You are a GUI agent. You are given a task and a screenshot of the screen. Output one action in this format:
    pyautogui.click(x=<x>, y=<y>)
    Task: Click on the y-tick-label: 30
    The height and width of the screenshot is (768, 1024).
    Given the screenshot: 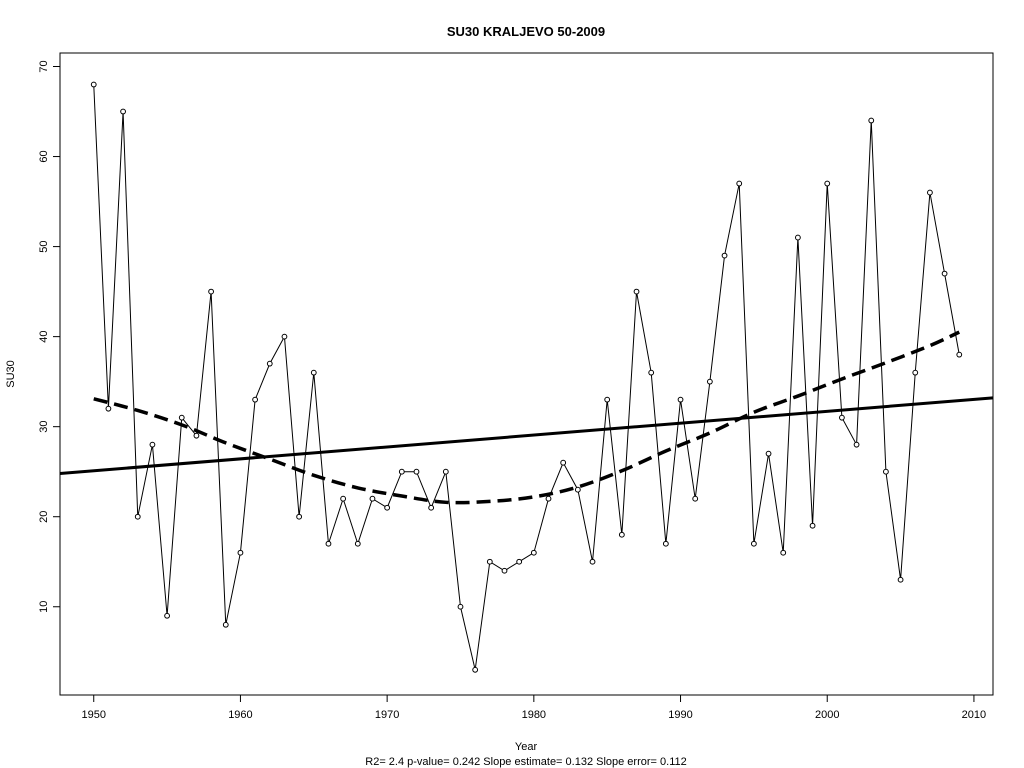 What is the action you would take?
    pyautogui.click(x=44, y=427)
    